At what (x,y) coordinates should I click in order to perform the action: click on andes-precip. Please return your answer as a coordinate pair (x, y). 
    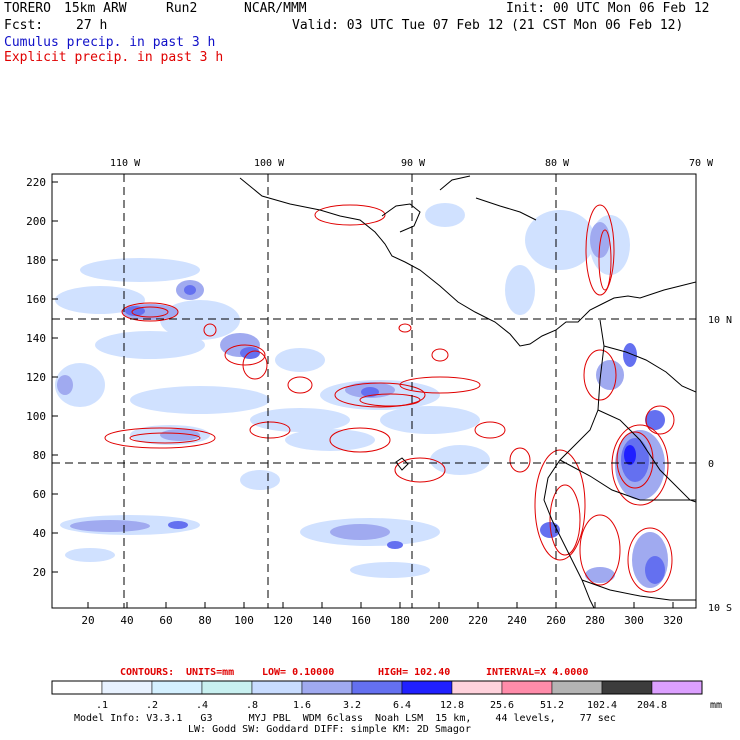
    Looking at the image, I should click on (604, 465).